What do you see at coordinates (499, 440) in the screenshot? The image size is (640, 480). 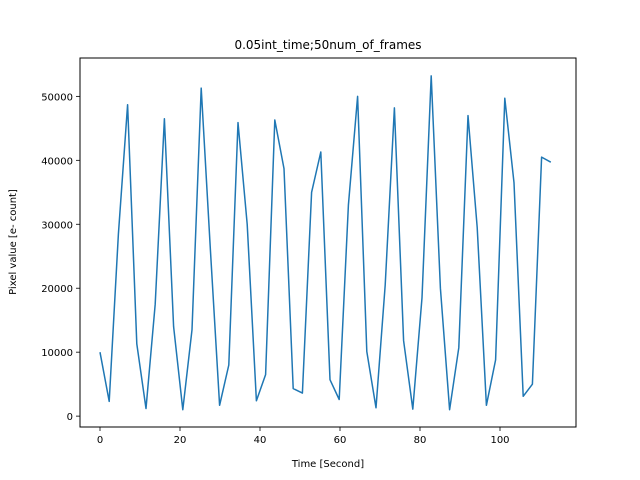 I see `x-tick-label: 100` at bounding box center [499, 440].